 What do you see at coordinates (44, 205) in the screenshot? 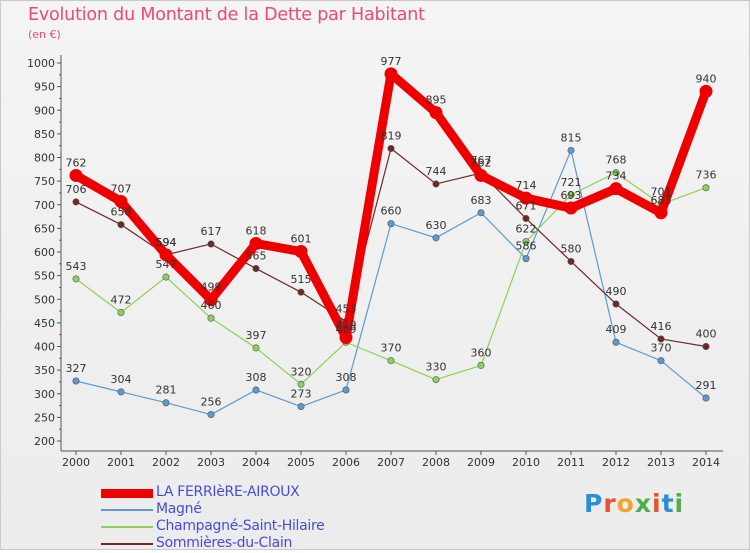
I see `y-tick-label: 700` at bounding box center [44, 205].